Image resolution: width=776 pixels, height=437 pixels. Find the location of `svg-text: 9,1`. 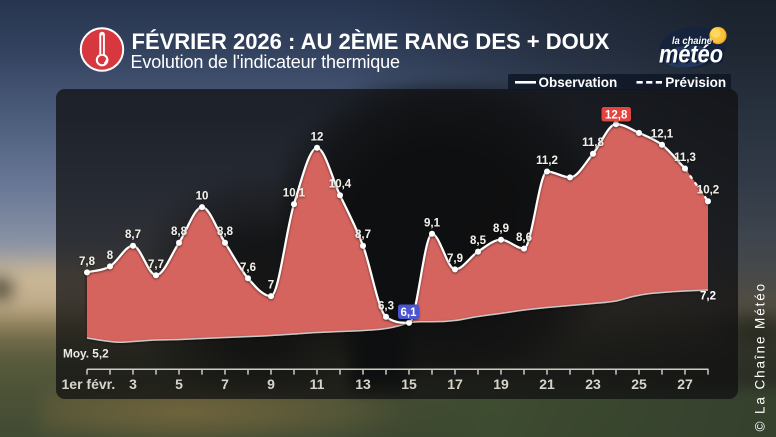

svg-text: 9,1 is located at coordinates (432, 223).